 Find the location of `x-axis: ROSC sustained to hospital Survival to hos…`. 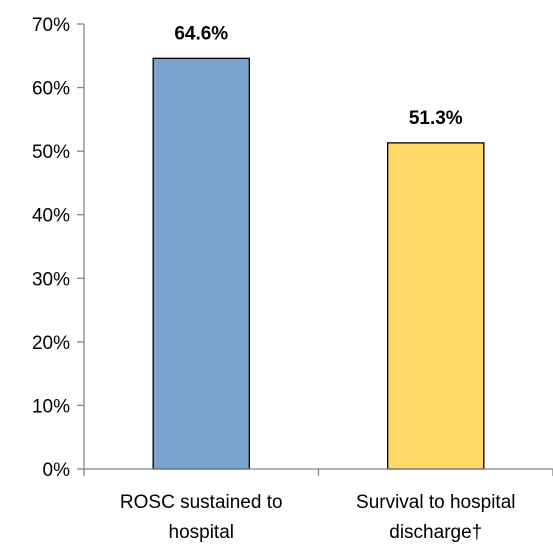

x-axis: ROSC sustained to hospital Survival to hos… is located at coordinates (318, 505).